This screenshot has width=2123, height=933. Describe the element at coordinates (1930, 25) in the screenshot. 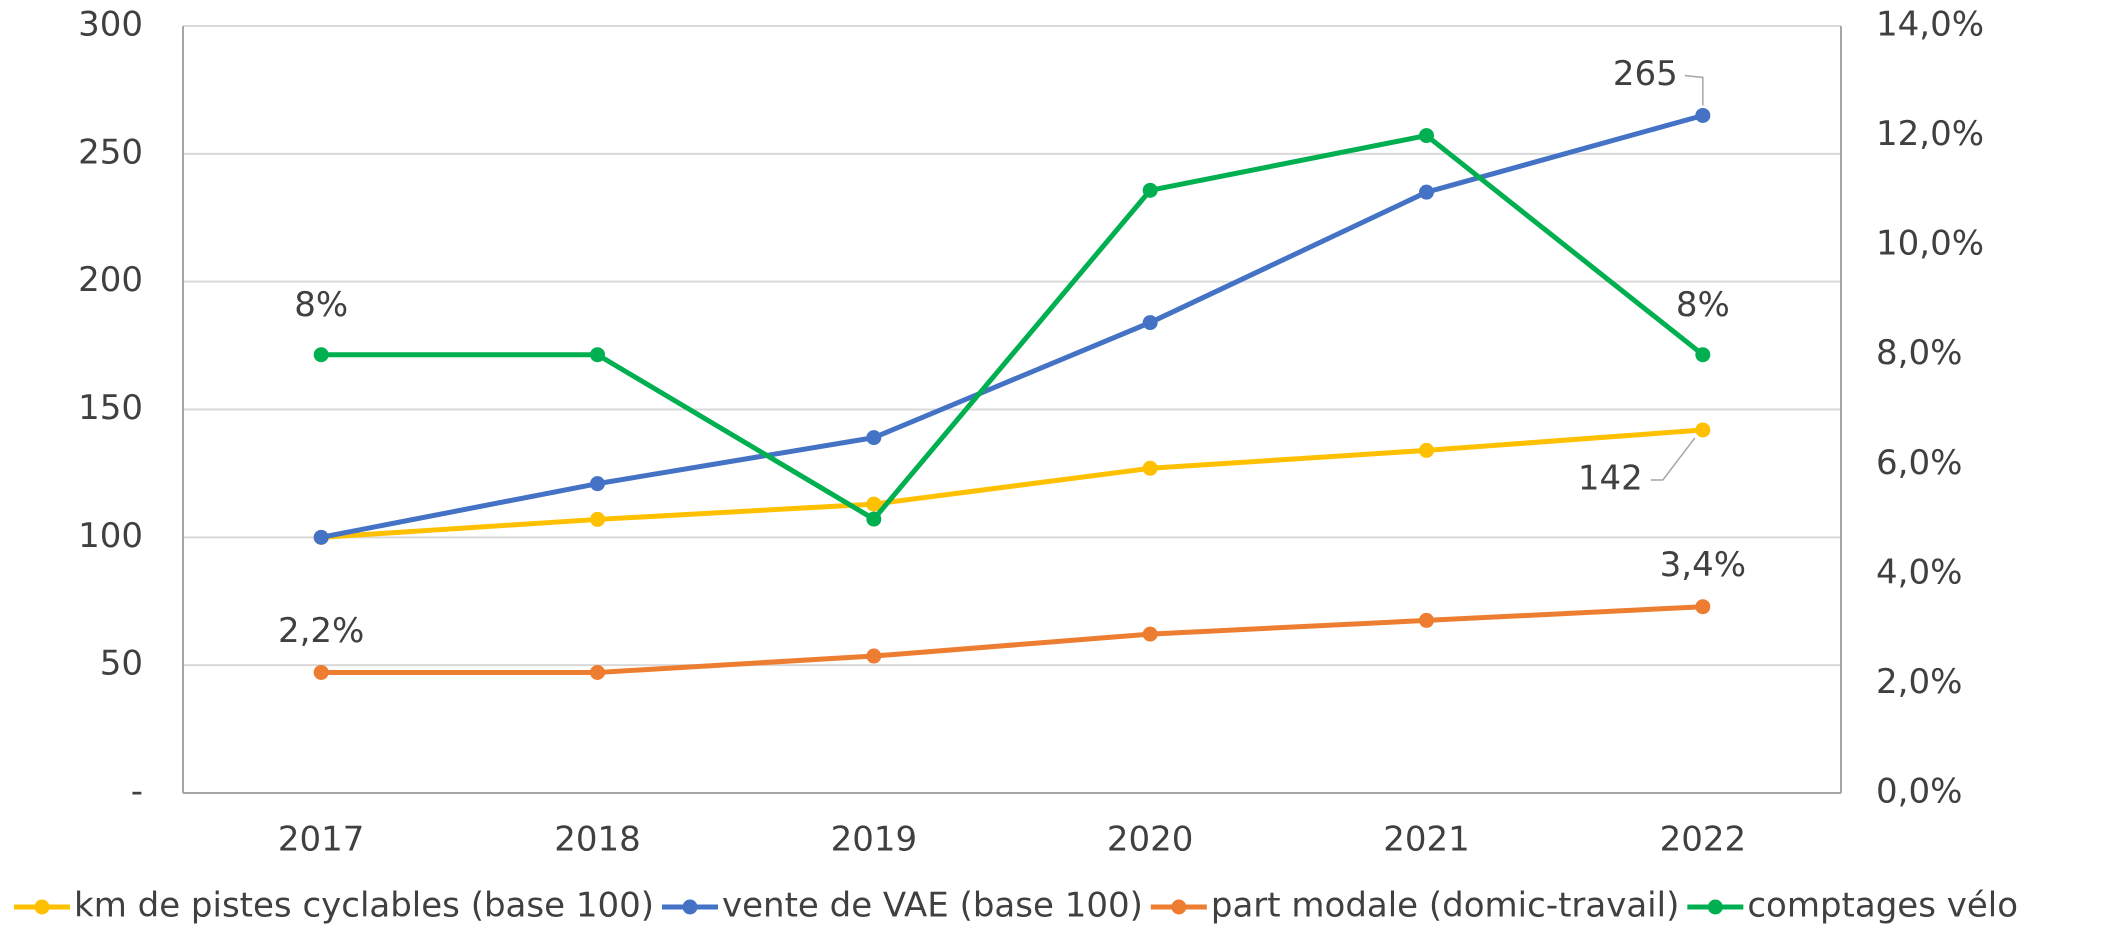

I see `y2-tick-label: 14,0%` at that location.